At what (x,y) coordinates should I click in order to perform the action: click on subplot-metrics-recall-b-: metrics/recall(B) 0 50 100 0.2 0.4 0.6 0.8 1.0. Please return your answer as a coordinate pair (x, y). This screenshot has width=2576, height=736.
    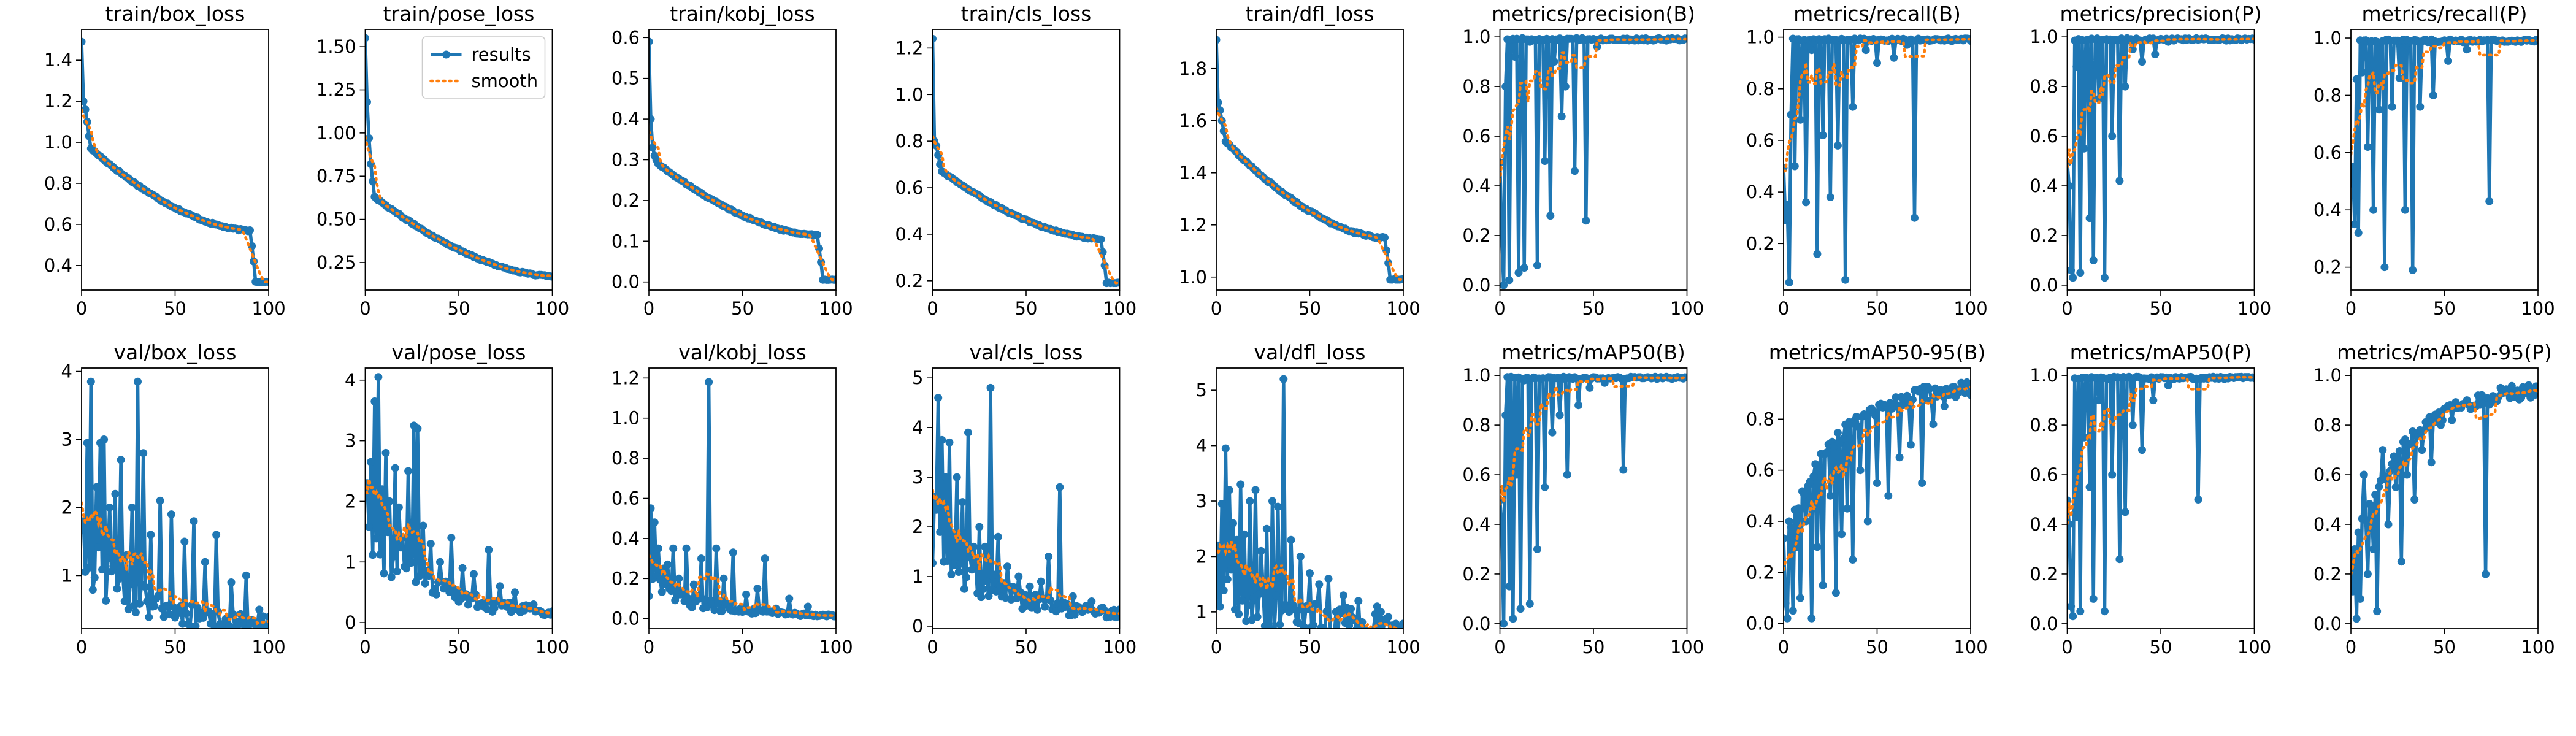
    Looking at the image, I should click on (1867, 160).